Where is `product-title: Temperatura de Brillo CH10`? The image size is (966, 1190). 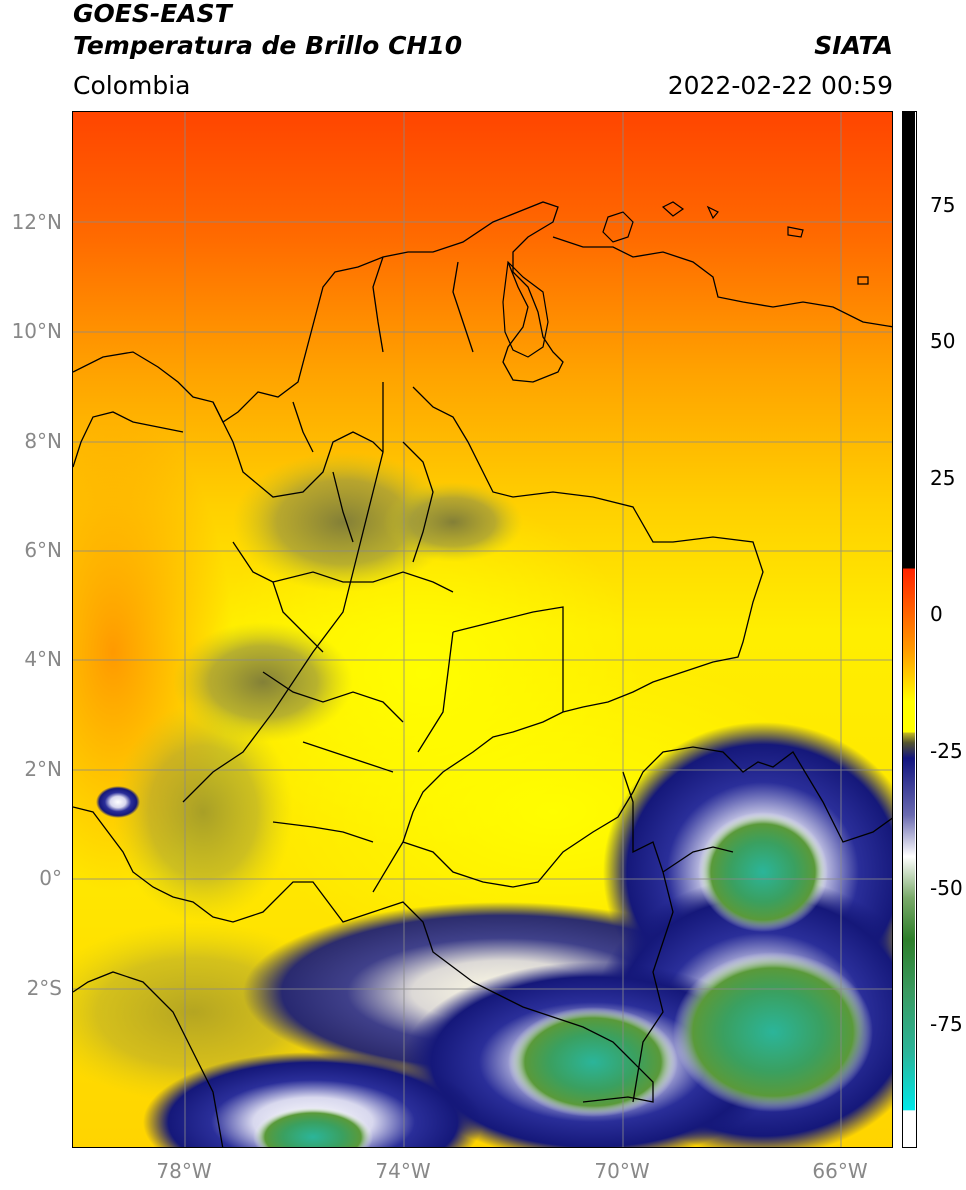
product-title: Temperatura de Brillo CH10 is located at coordinates (268, 45).